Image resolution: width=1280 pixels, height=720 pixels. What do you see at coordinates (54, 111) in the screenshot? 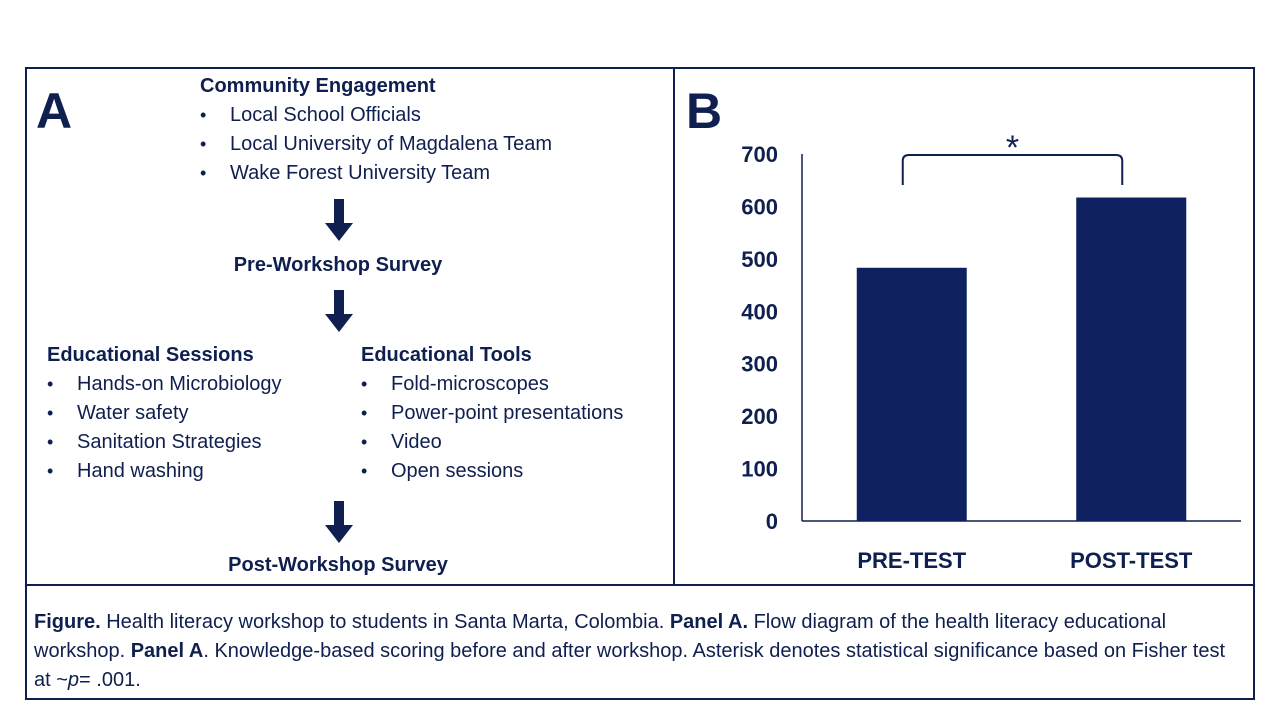
I see `panel-a-letter: A` at bounding box center [54, 111].